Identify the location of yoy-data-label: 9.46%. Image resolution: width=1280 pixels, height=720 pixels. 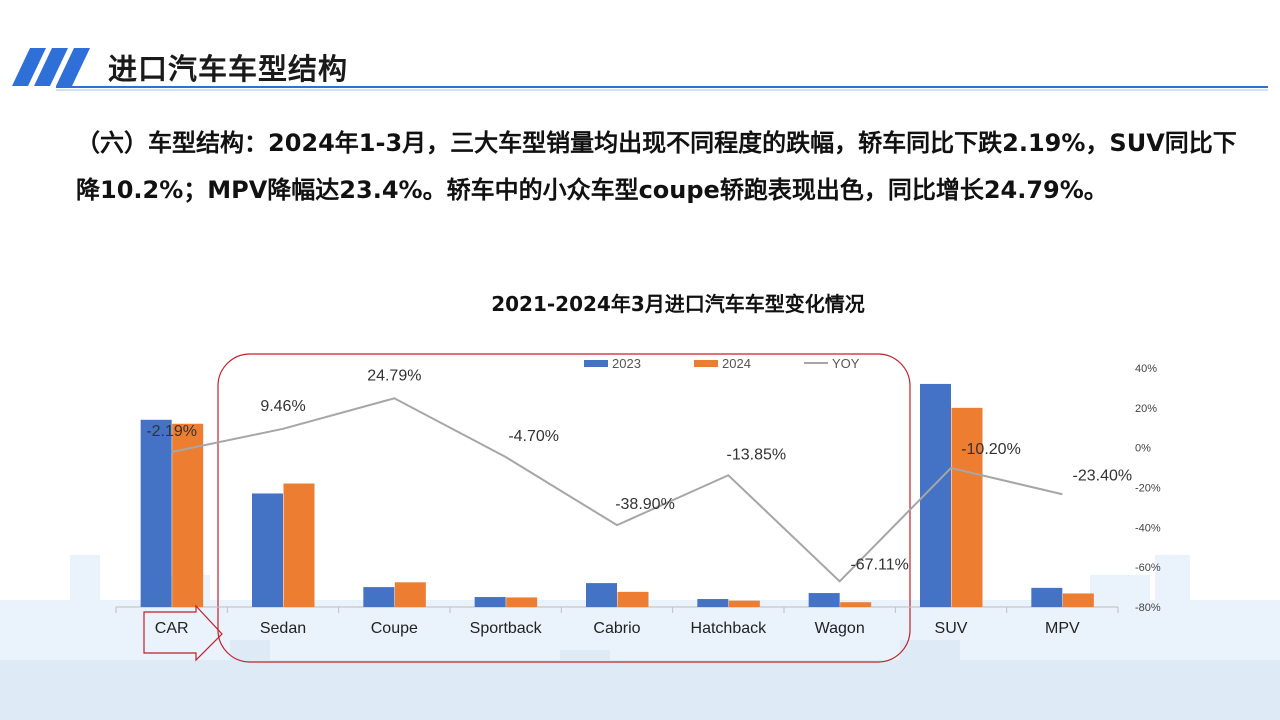
(282, 406).